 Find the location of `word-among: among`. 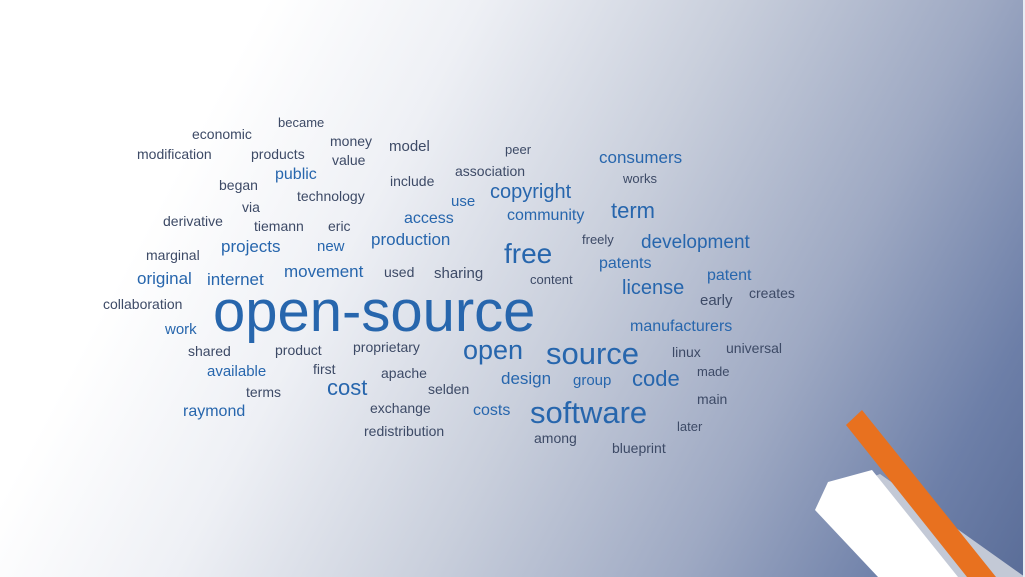

word-among: among is located at coordinates (555, 438).